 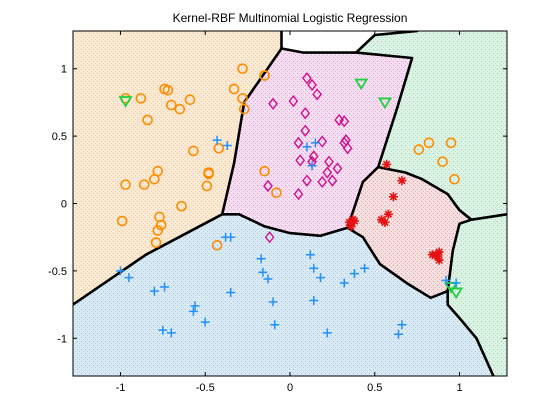 What do you see at coordinates (62, 339) in the screenshot?
I see `y-tick-label: -1` at bounding box center [62, 339].